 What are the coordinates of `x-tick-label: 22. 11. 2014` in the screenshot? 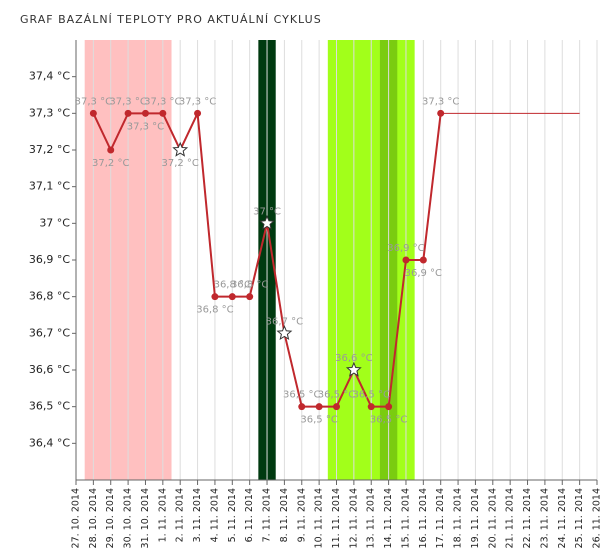 It's located at (527, 518).